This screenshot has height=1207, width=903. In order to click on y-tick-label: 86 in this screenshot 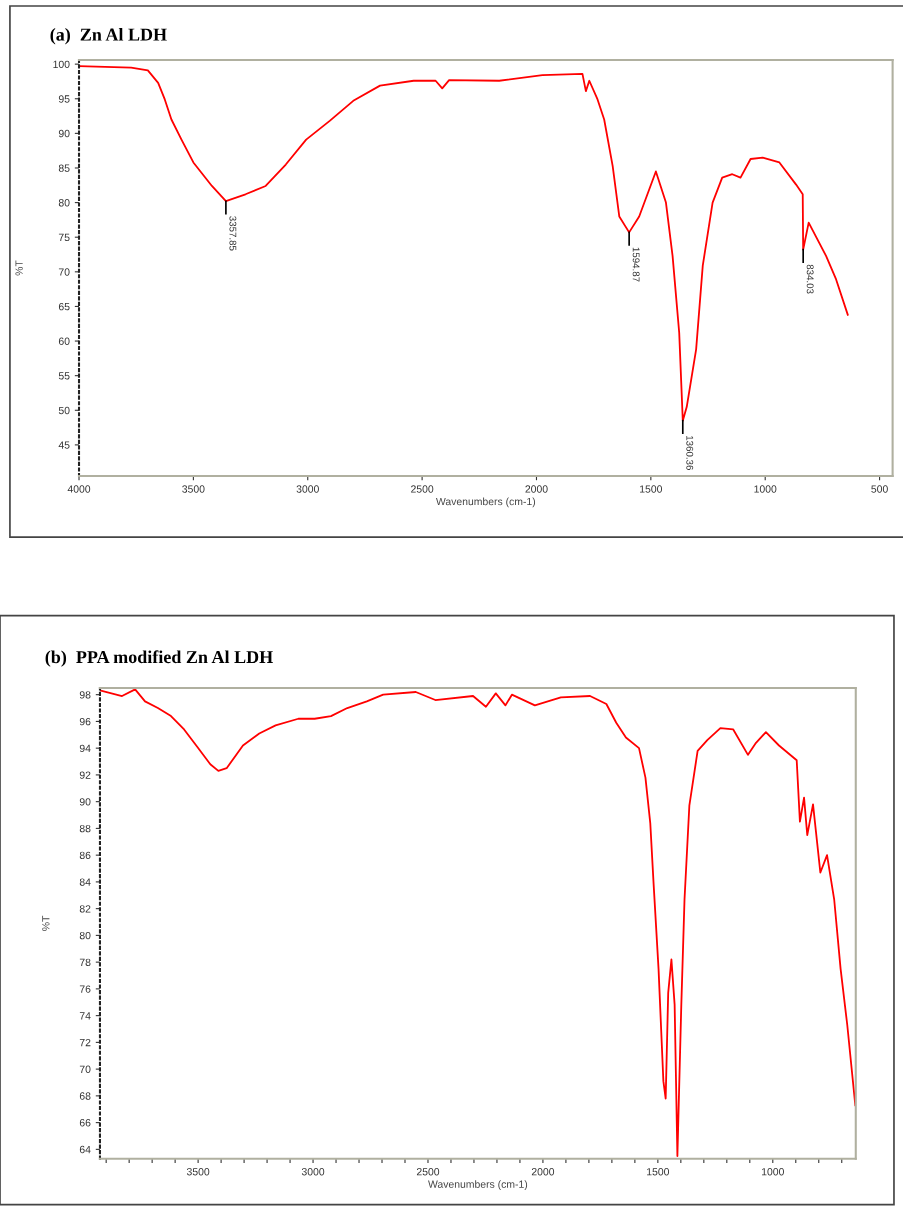, I will do `click(85, 855)`.